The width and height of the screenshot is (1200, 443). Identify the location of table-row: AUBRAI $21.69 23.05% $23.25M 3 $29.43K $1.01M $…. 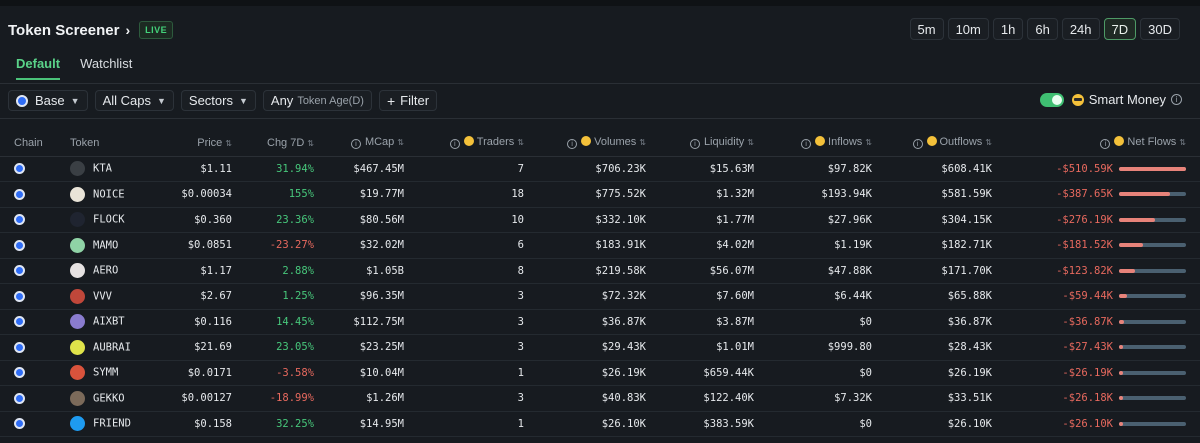
(600, 347).